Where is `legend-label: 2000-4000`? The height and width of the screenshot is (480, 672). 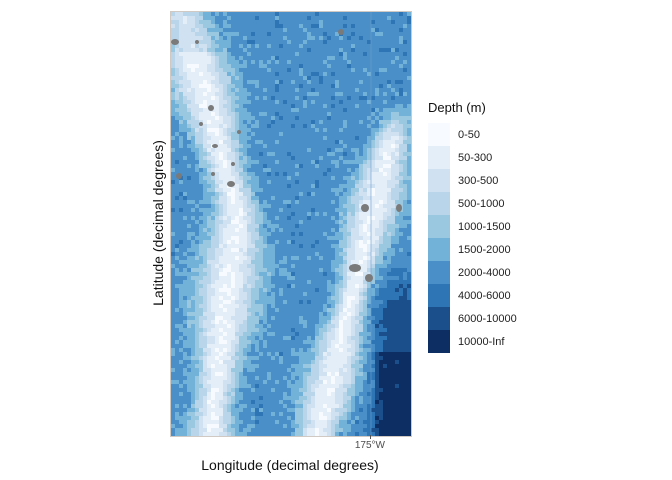 legend-label: 2000-4000 is located at coordinates (484, 272).